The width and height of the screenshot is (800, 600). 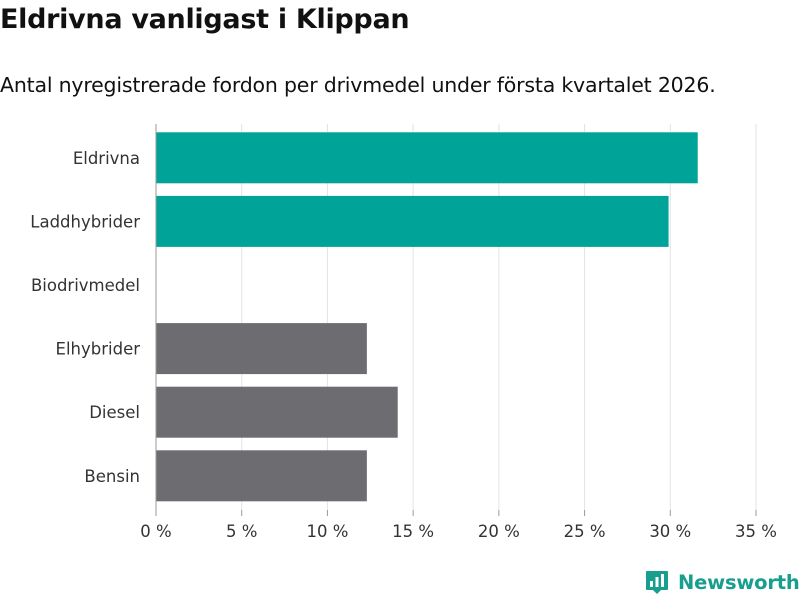 I want to click on category-label-elhybrider: Elhybrider, so click(x=98, y=349).